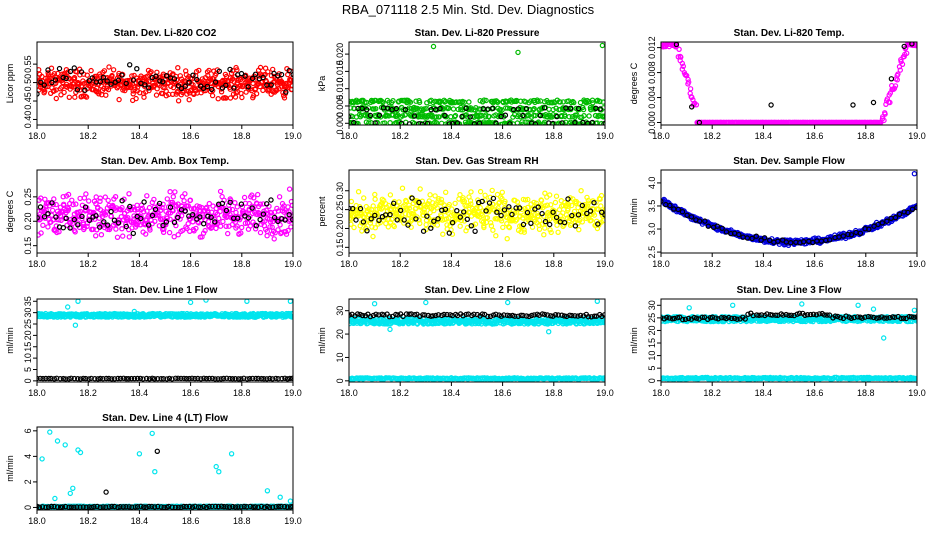 The image size is (936, 540). What do you see at coordinates (340, 71) in the screenshot?
I see `y-tick-label-pressure-3: 0.015` at bounding box center [340, 71].